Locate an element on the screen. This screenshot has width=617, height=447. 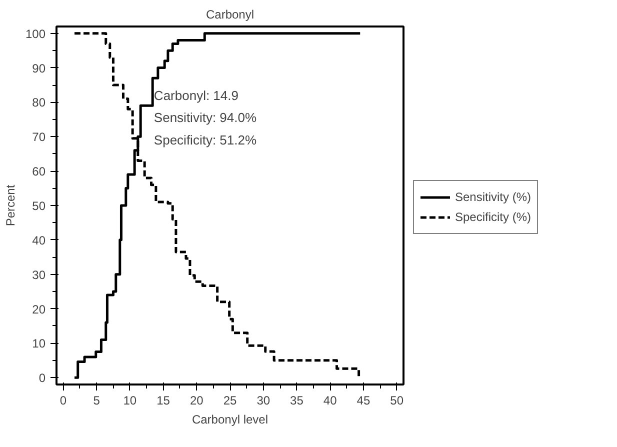
x-tick-label: 0 is located at coordinates (63, 401).